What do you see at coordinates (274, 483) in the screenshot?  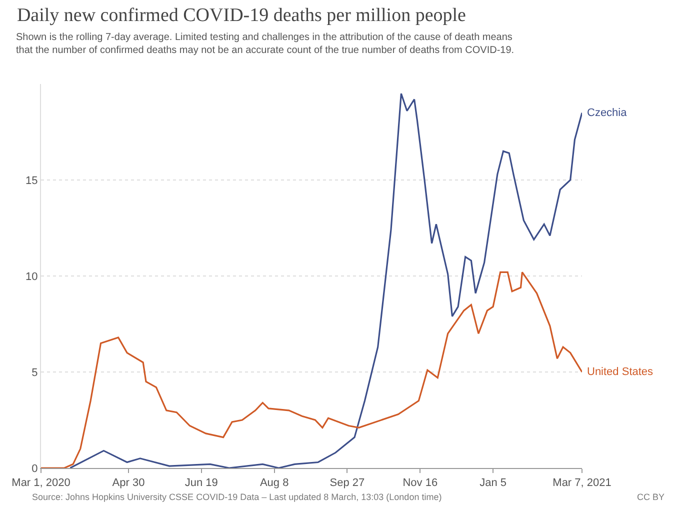 I see `x-tick-label: Aug 8` at bounding box center [274, 483].